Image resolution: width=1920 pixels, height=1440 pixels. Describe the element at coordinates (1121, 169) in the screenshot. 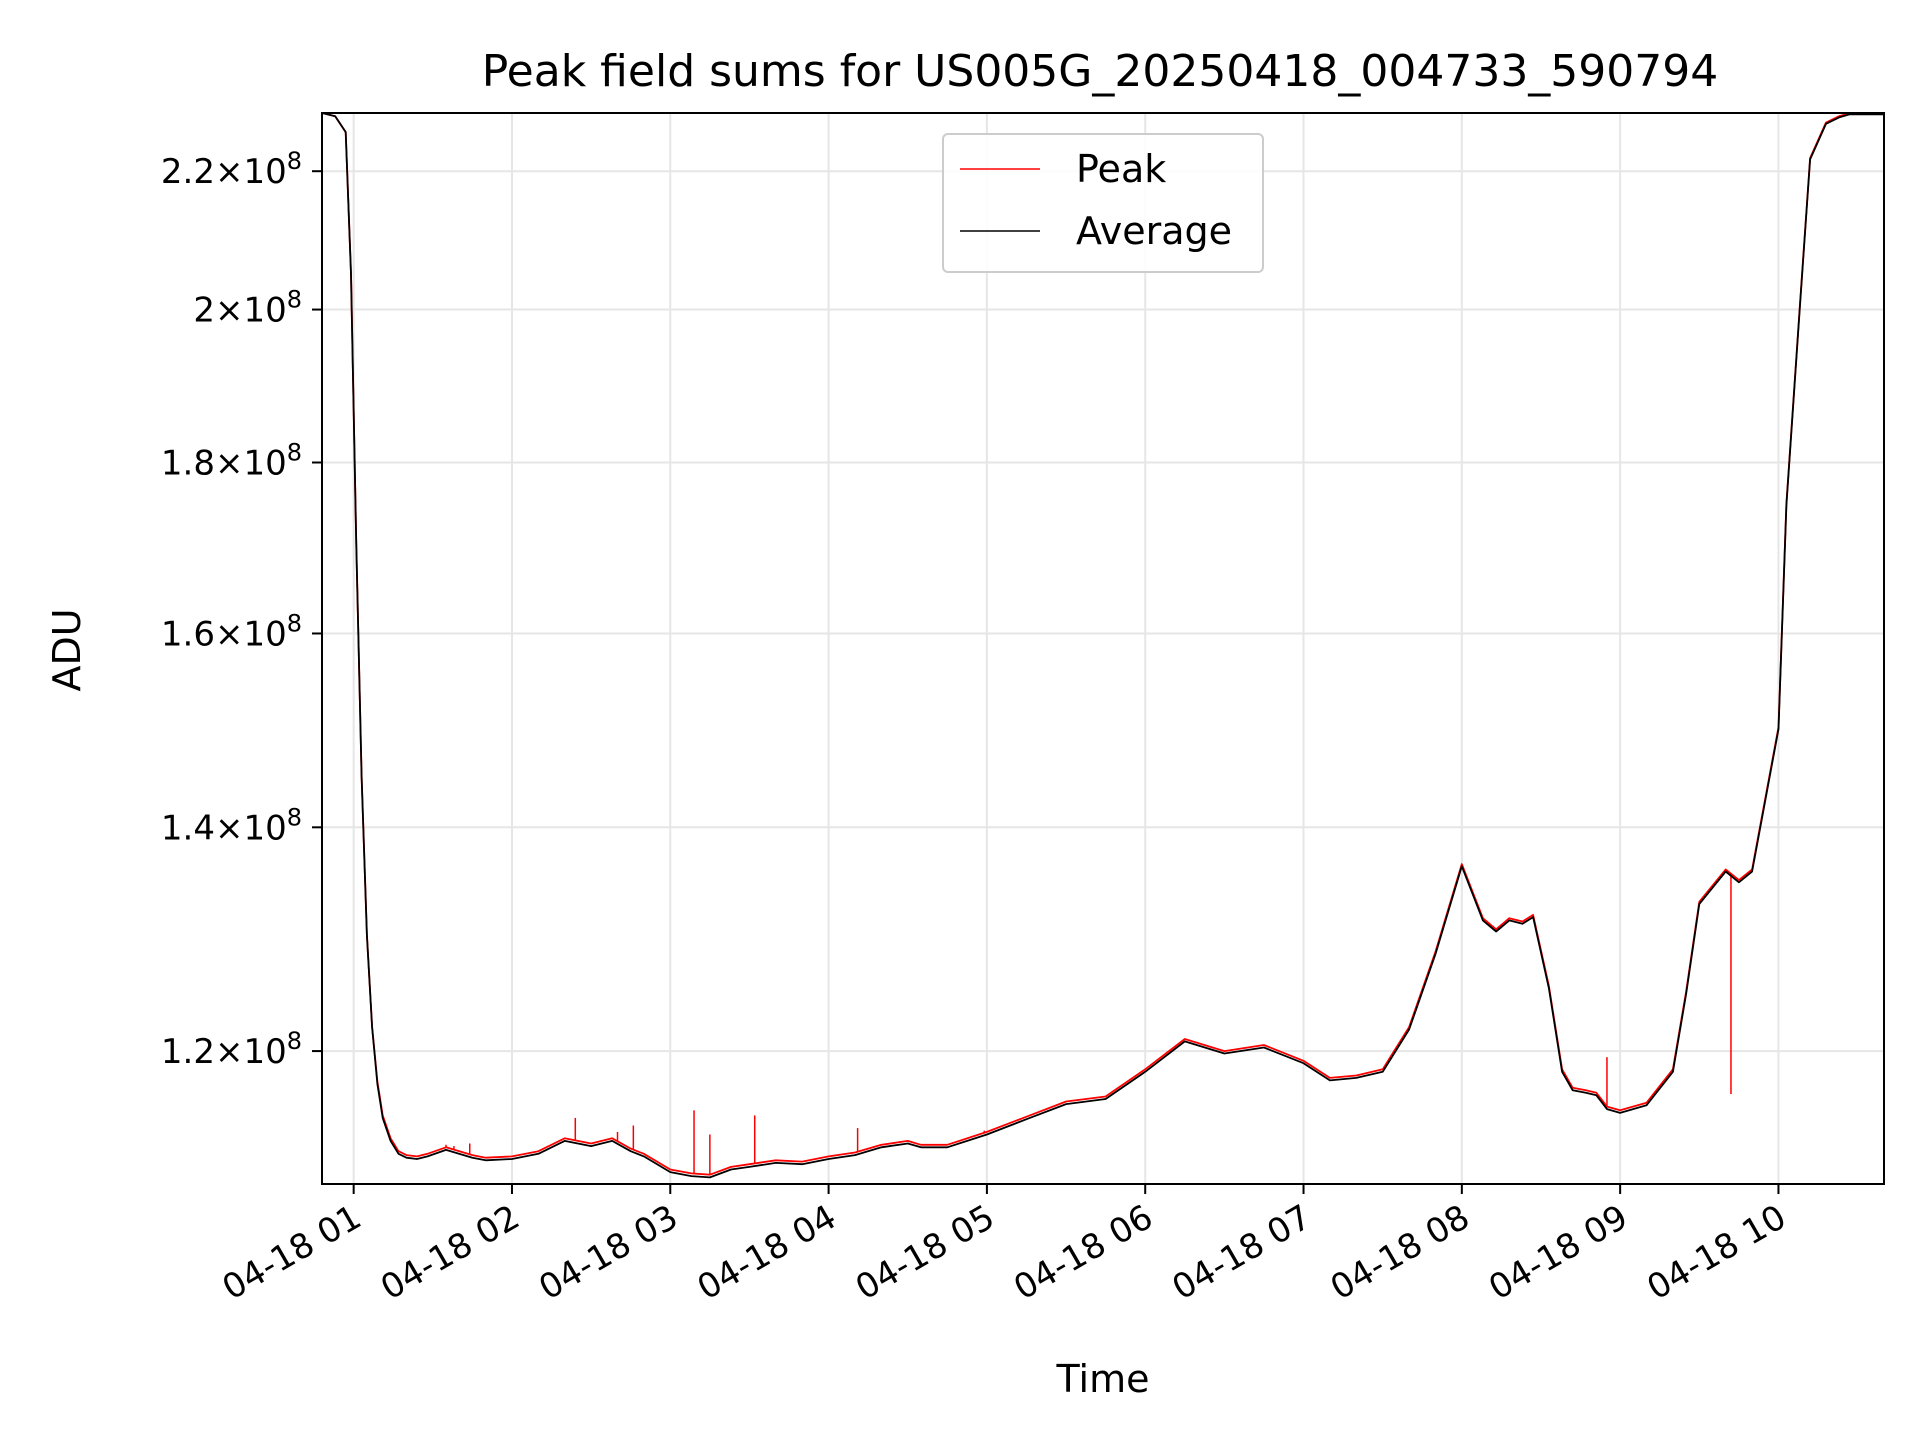

I see `legend-peak-label: Peak` at that location.